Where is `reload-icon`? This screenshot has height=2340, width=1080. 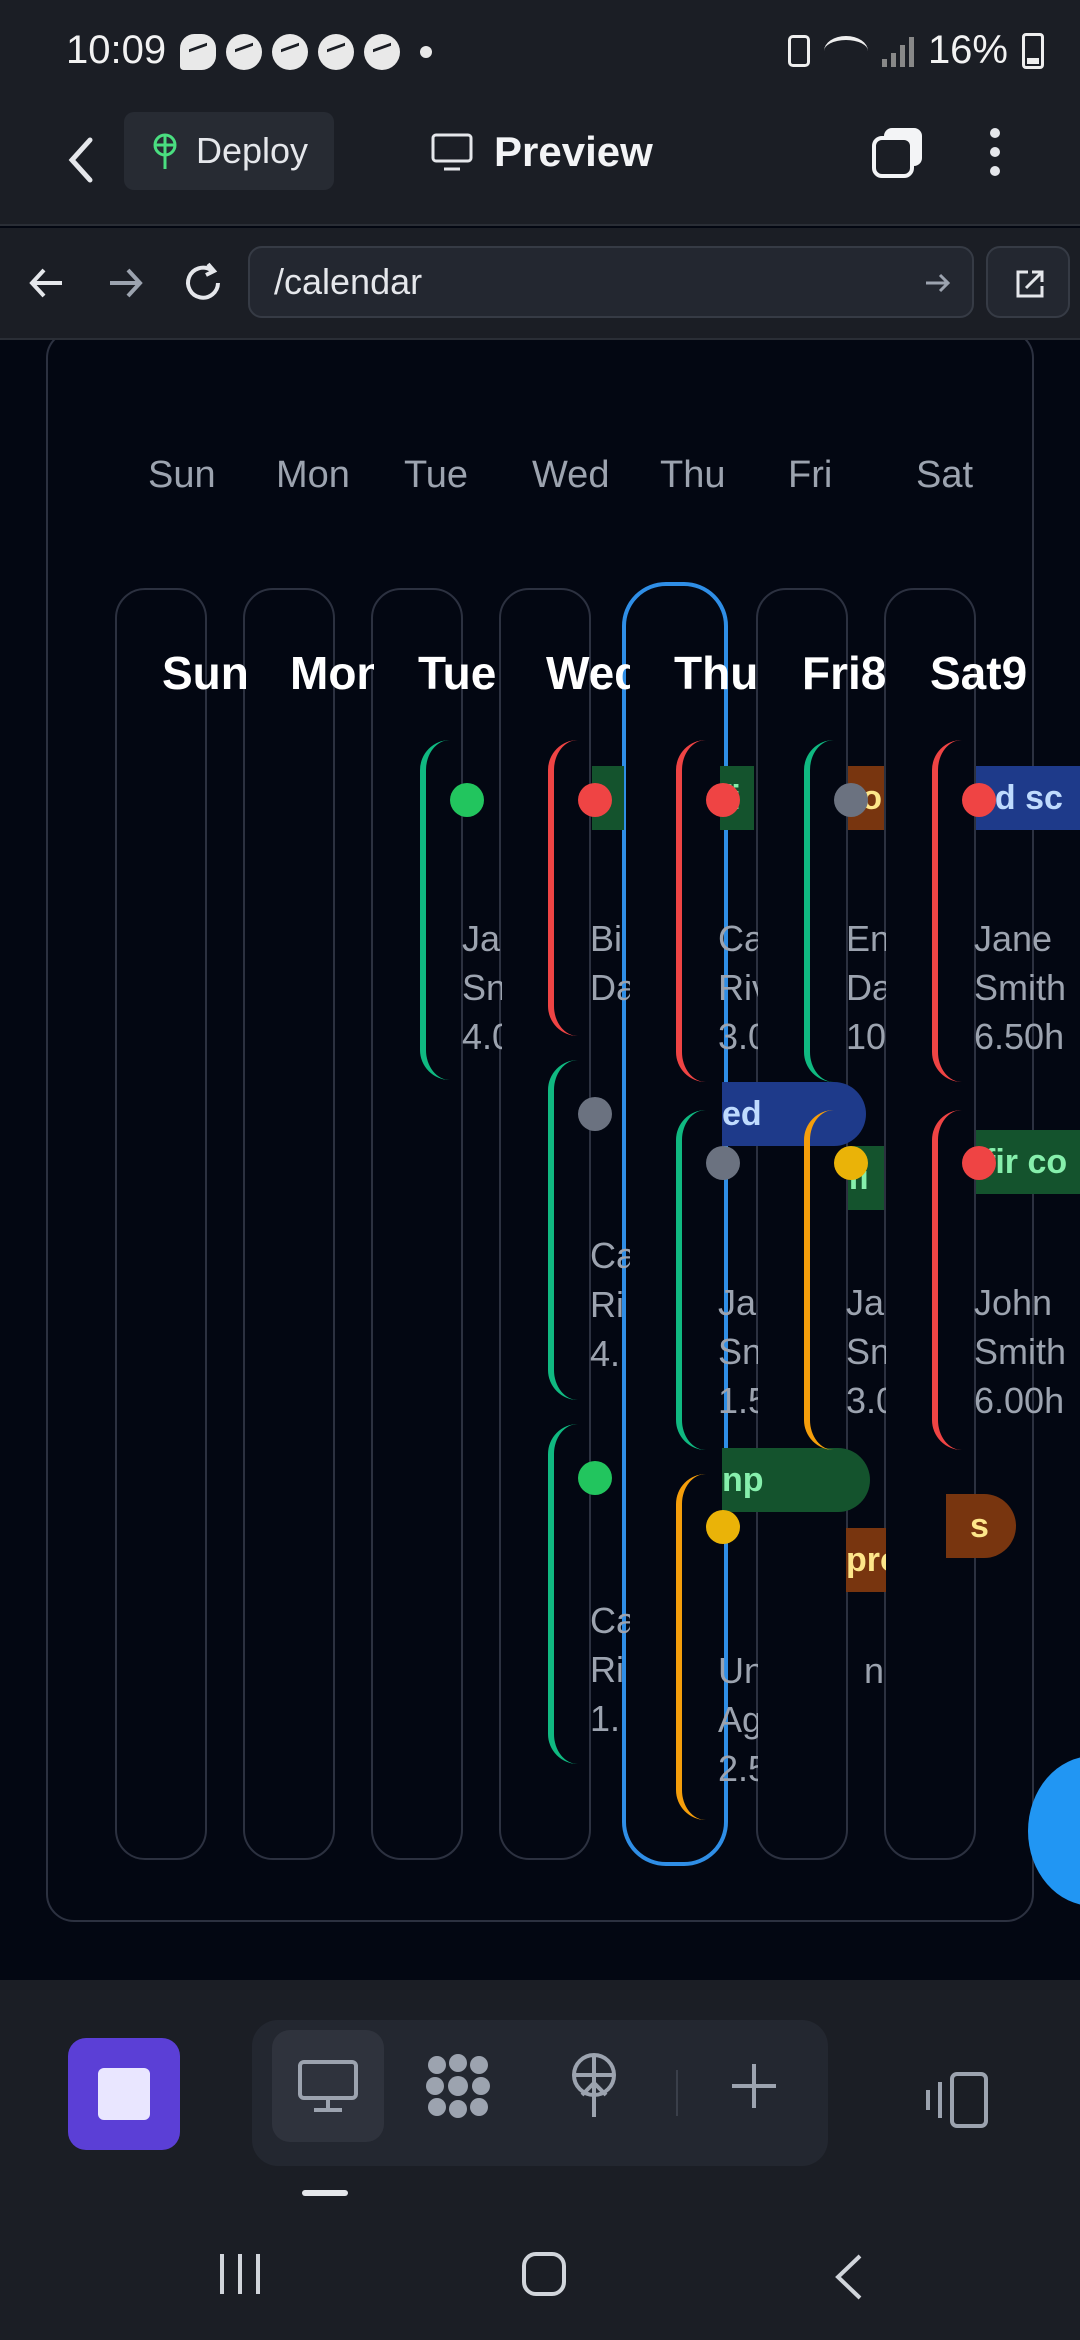 reload-icon is located at coordinates (203, 281).